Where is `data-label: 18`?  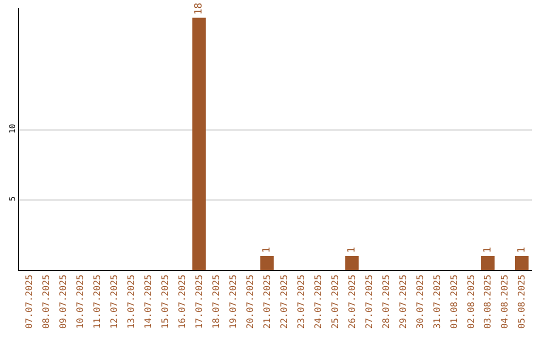
data-label: 18 is located at coordinates (199, 8).